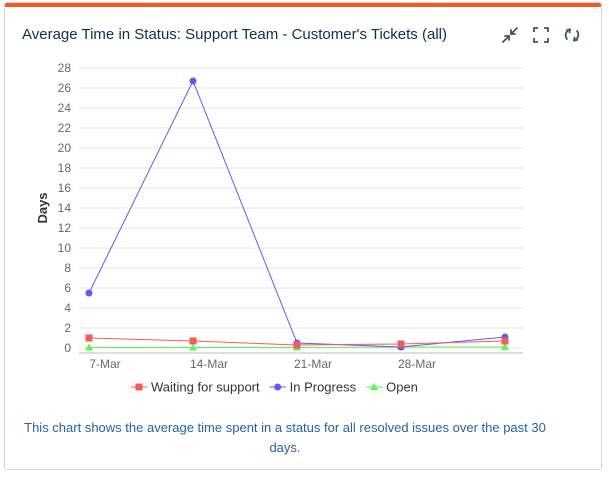 This screenshot has width=609, height=477. I want to click on y-tick-label: 0, so click(67, 348).